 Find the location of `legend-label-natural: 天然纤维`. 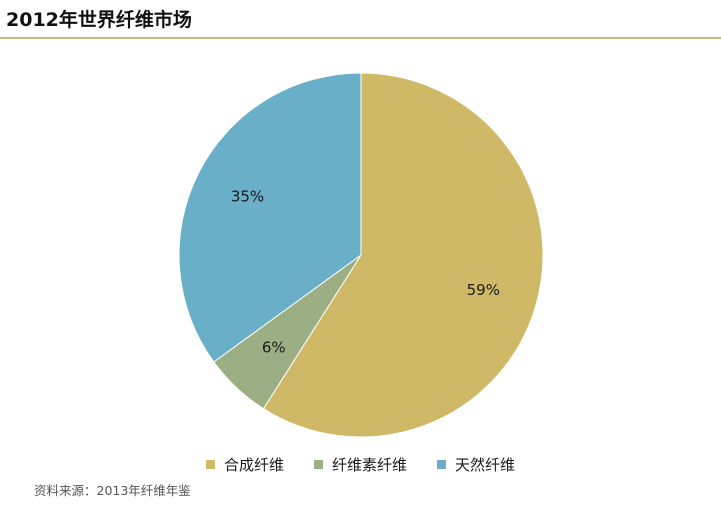

legend-label-natural: 天然纤维 is located at coordinates (485, 465).